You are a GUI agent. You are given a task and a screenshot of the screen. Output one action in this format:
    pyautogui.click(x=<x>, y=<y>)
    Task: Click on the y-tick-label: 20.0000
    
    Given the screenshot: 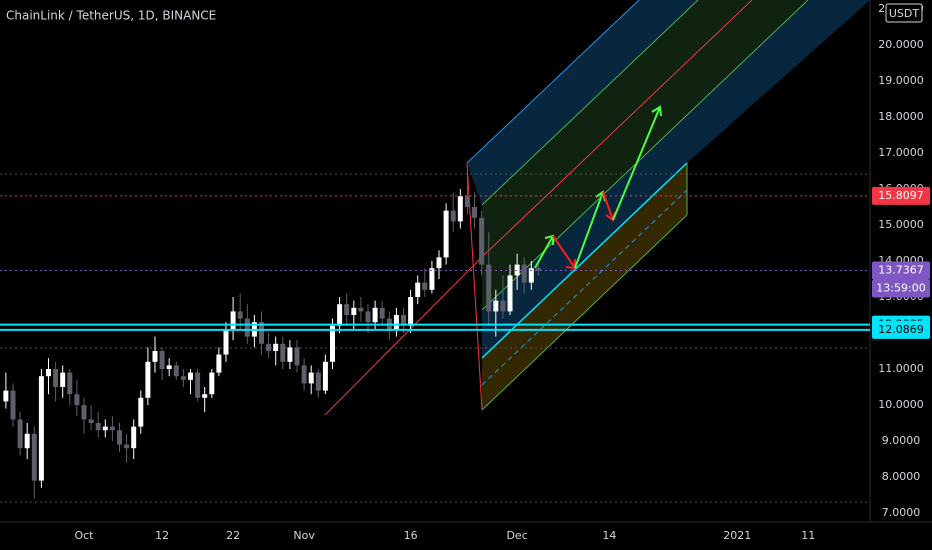 What is the action you would take?
    pyautogui.click(x=901, y=44)
    